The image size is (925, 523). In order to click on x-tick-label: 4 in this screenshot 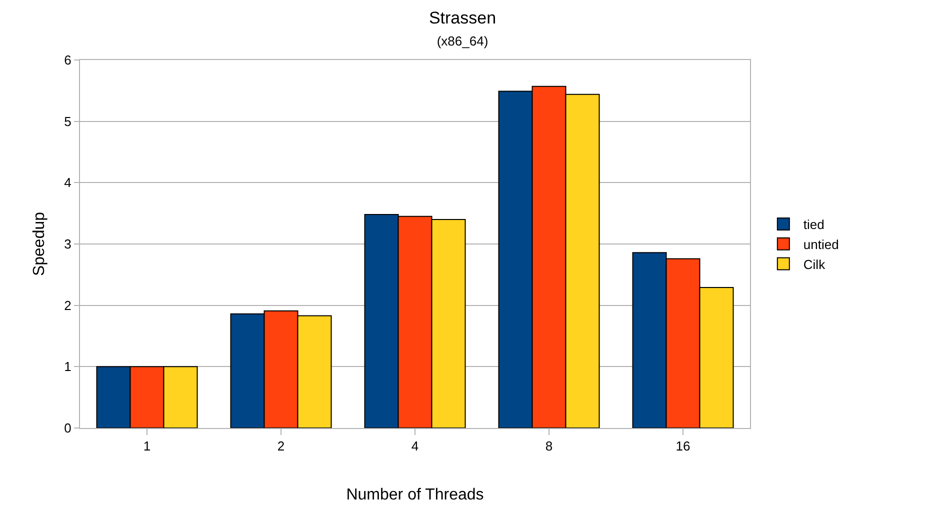, I will do `click(415, 446)`.